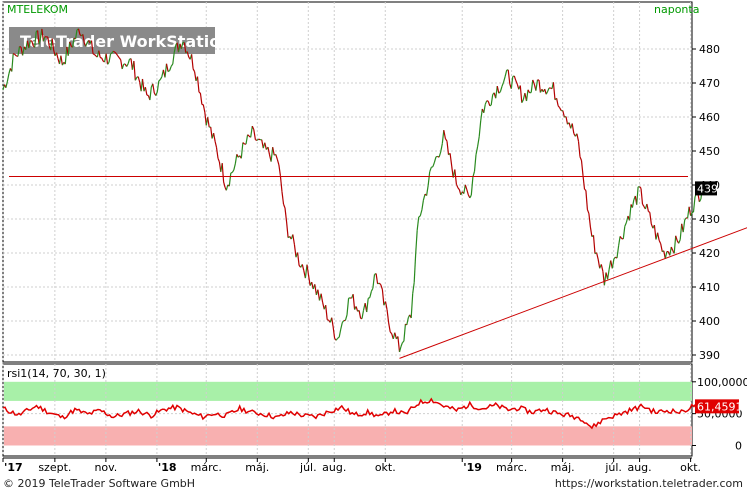  What do you see at coordinates (105, 467) in the screenshot?
I see `x-tick-label: nov.` at bounding box center [105, 467].